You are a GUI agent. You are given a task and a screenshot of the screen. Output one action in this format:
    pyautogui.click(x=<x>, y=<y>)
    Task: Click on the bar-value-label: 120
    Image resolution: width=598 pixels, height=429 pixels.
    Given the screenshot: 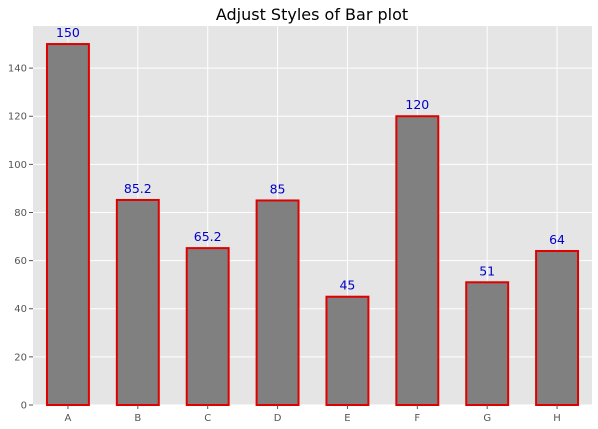 What is the action you would take?
    pyautogui.click(x=417, y=104)
    